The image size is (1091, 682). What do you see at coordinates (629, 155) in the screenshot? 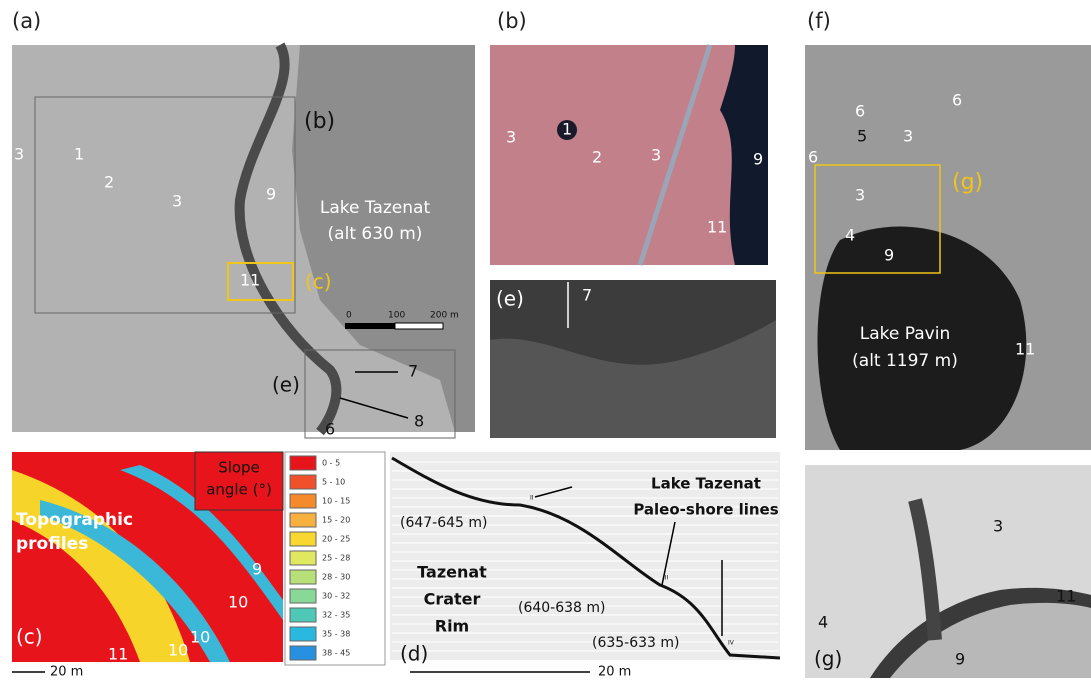
I see `photo` at bounding box center [629, 155].